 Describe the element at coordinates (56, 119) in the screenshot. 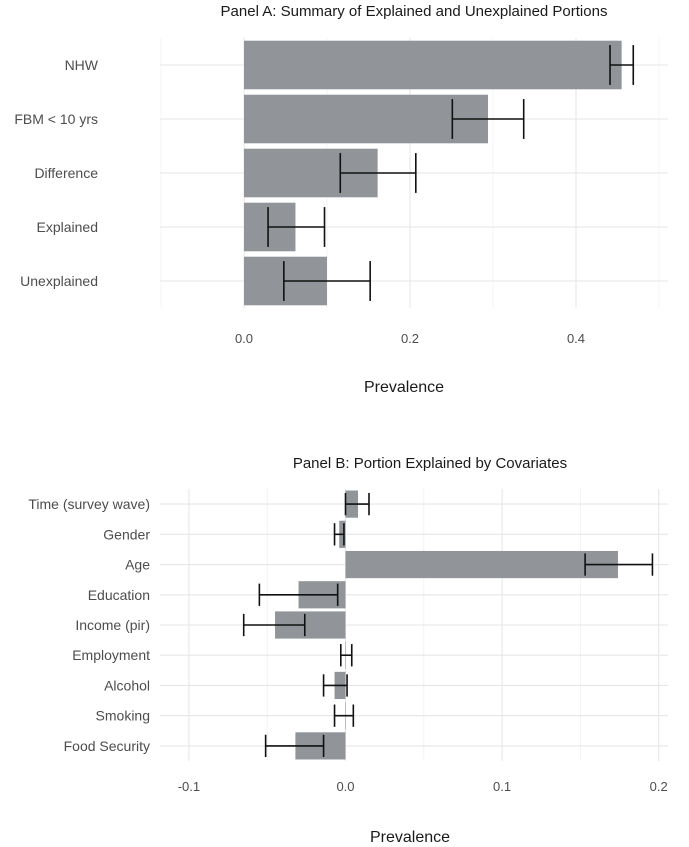

I see `category-label: FBM < 10 yrs` at that location.